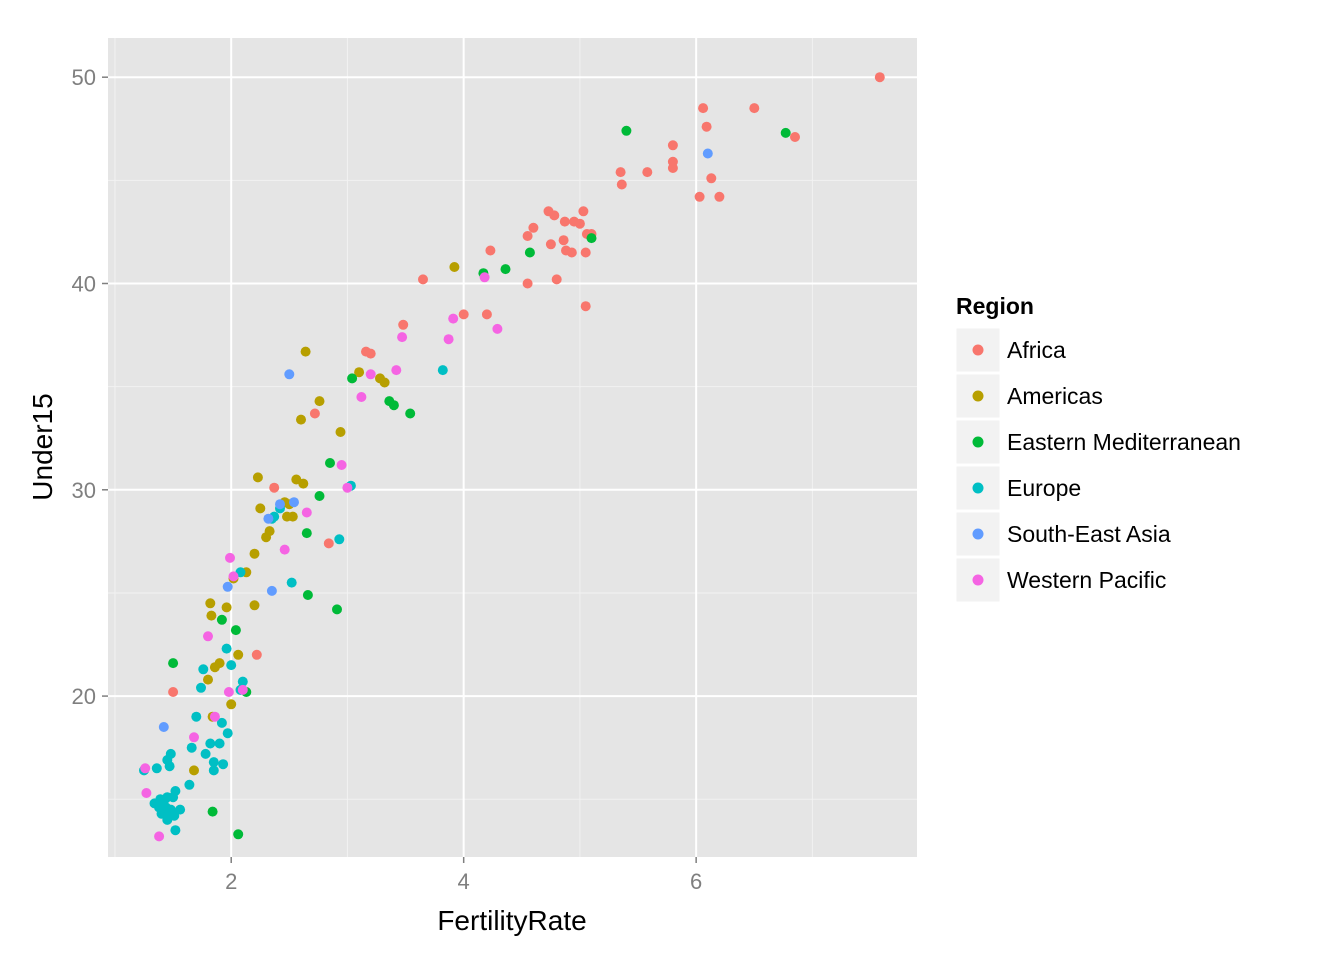 Image resolution: width=1344 pixels, height=965 pixels. I want to click on x-axis-title: FertilityRate, so click(511, 920).